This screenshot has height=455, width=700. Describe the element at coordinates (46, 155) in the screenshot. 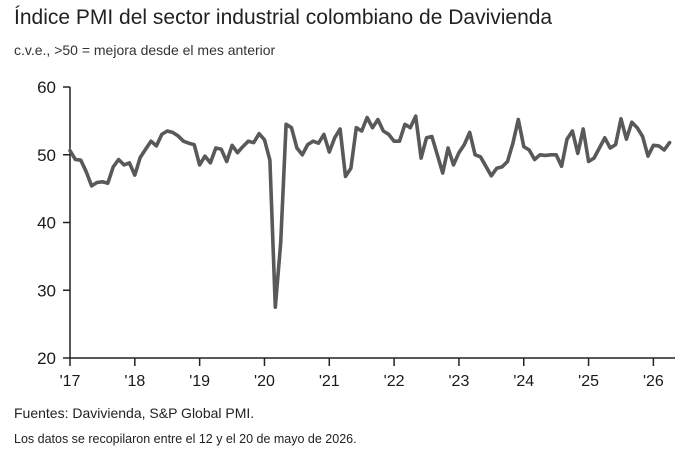

I see `y-tick-label: 50` at that location.